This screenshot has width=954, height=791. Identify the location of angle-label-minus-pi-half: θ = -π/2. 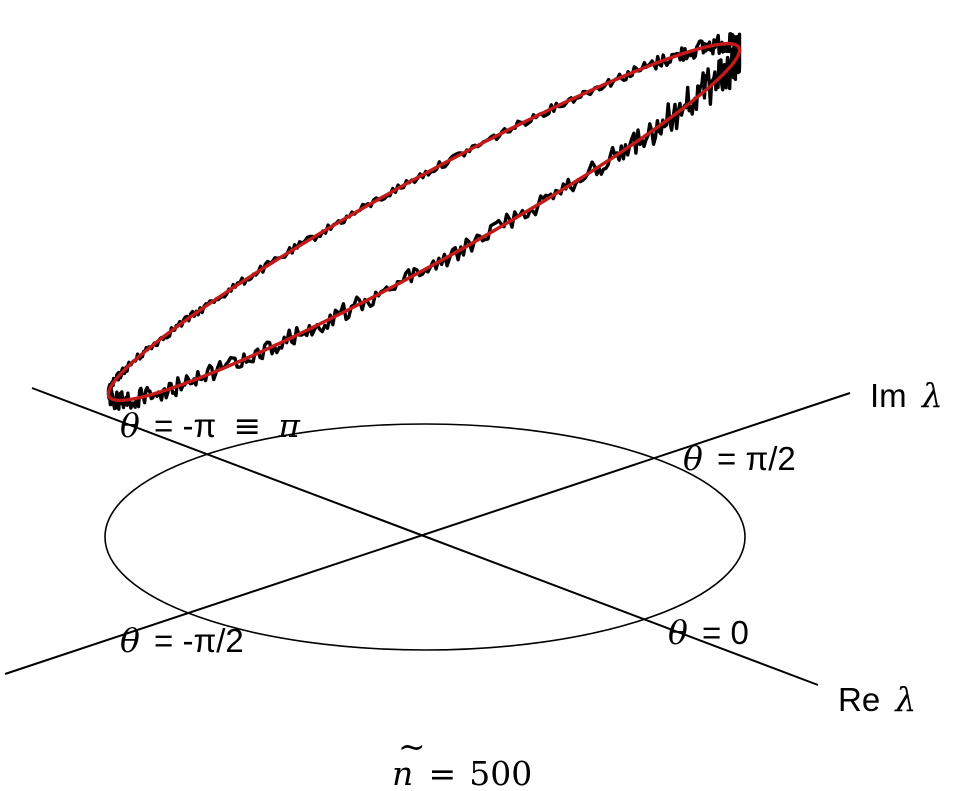
(182, 640).